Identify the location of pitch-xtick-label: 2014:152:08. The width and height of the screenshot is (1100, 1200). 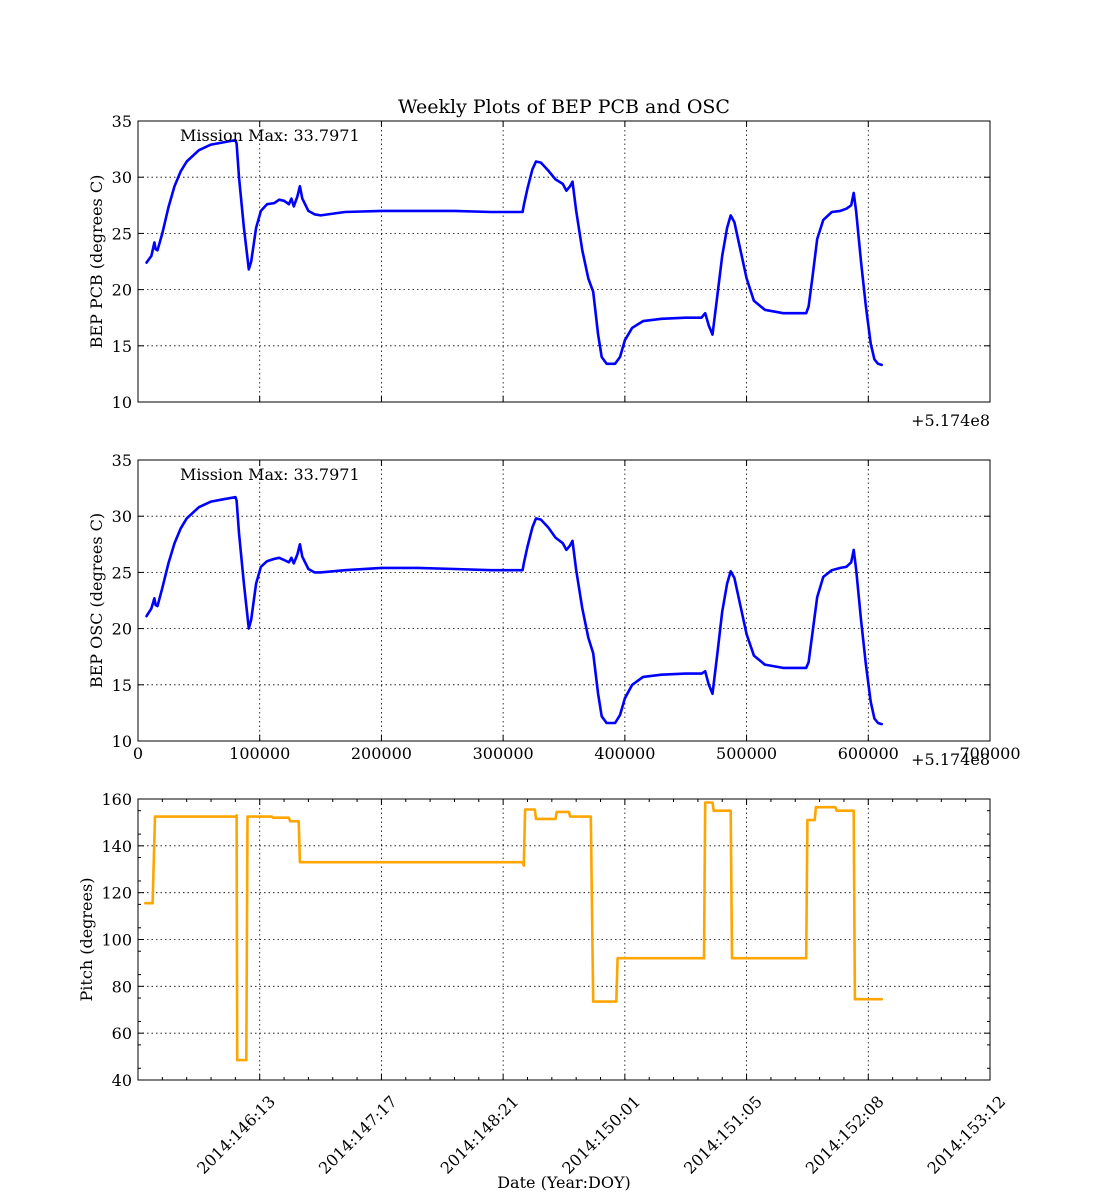
(845, 1135).